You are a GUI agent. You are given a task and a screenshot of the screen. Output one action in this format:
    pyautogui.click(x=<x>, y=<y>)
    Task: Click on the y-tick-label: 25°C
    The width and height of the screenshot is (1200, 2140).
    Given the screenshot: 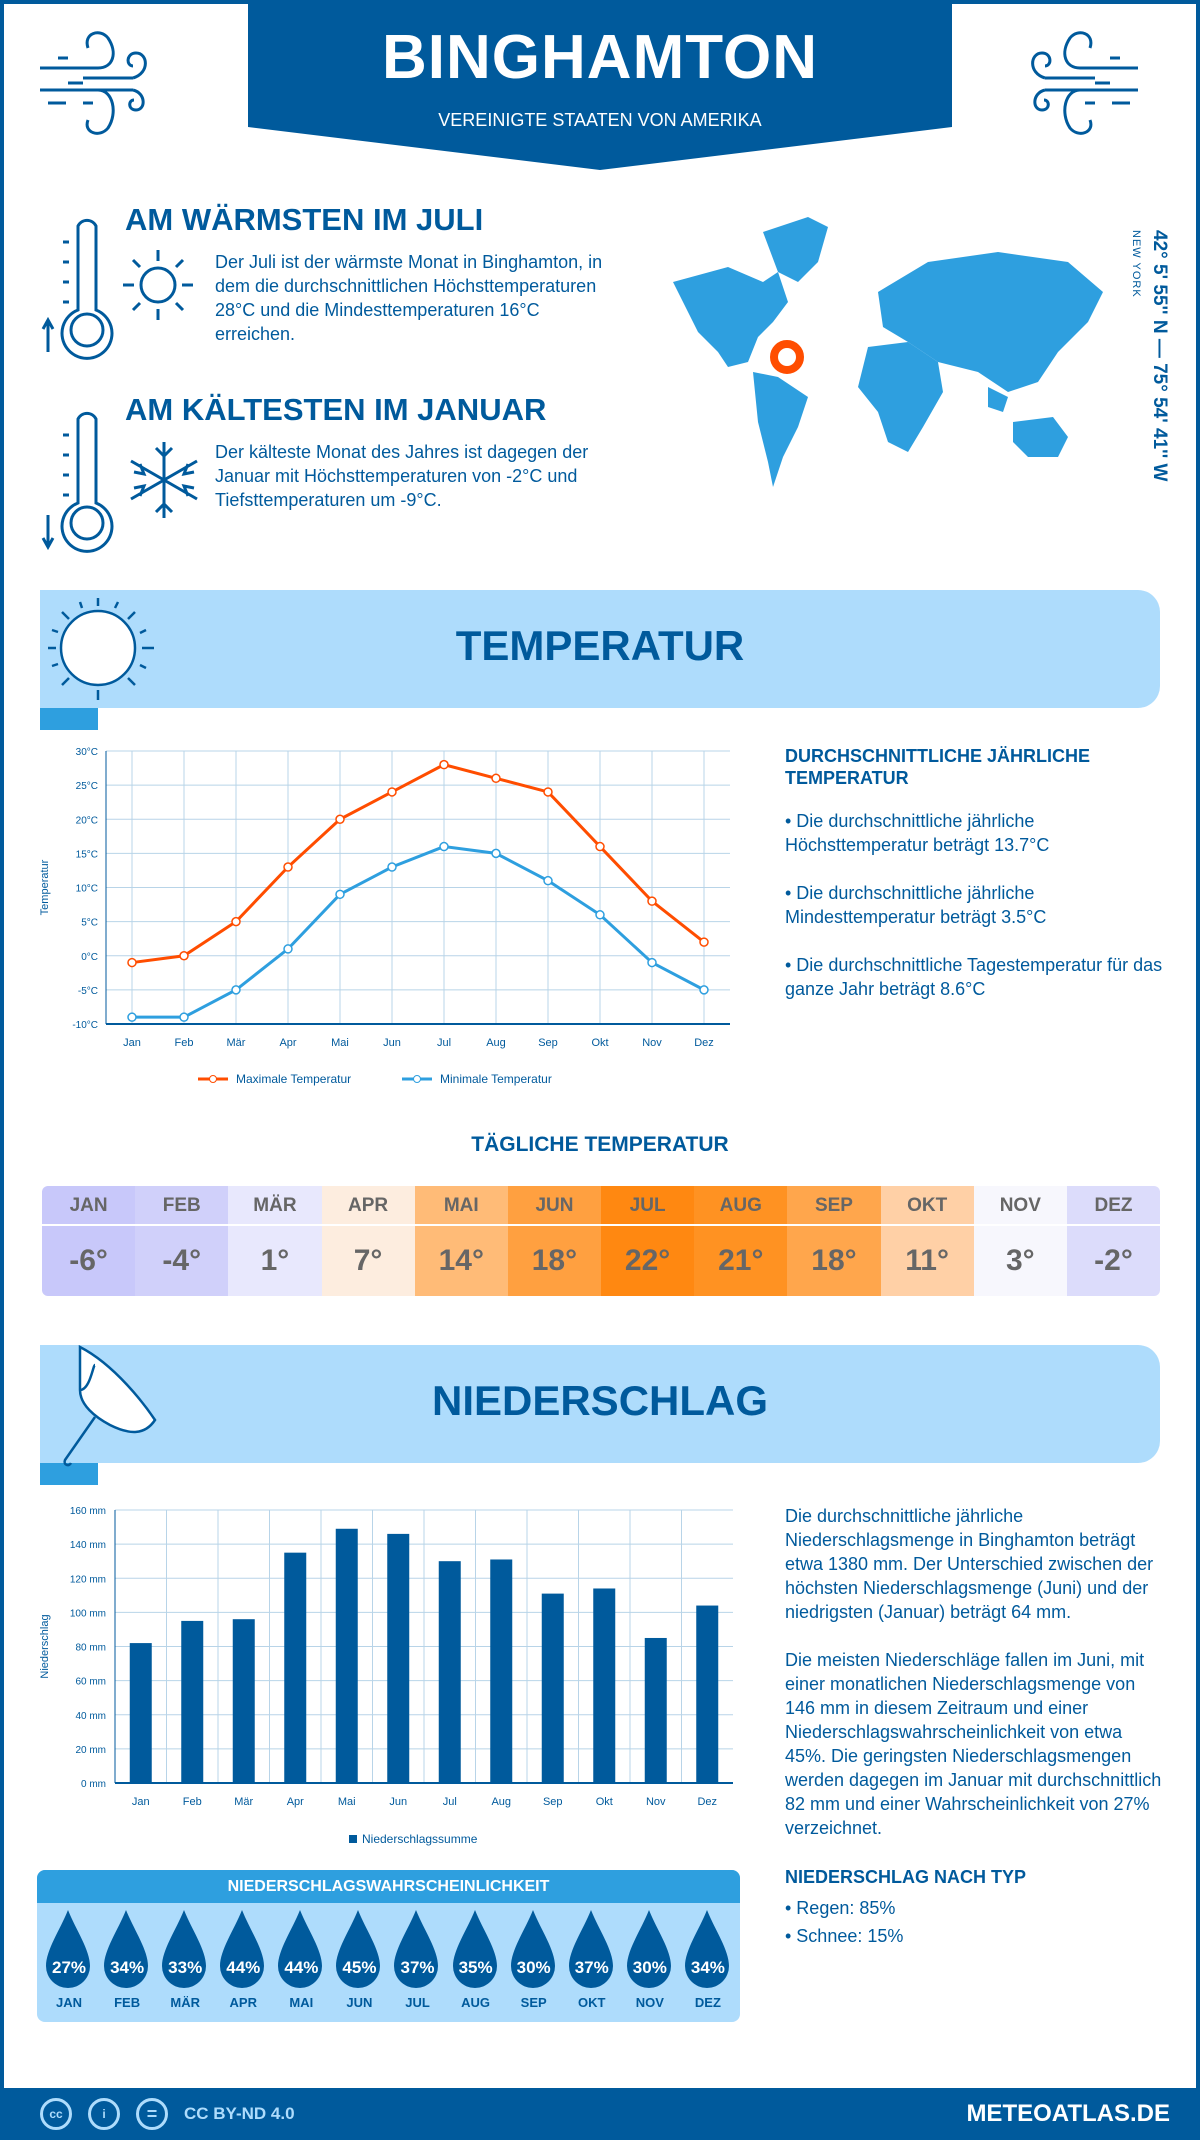 What is the action you would take?
    pyautogui.click(x=87, y=786)
    